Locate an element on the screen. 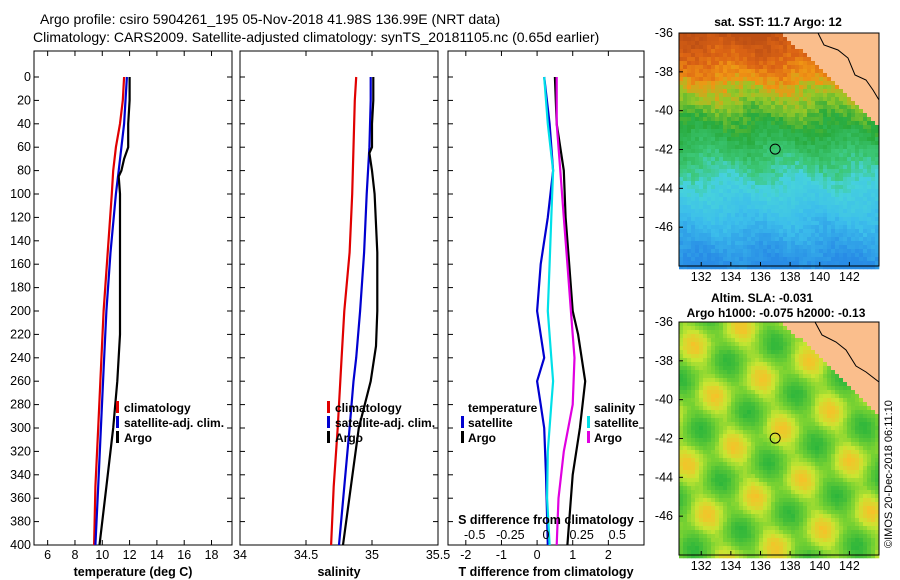 The height and width of the screenshot is (580, 900). temperature-legend: climatology satellite-adj. clim. Argo is located at coordinates (170, 423).